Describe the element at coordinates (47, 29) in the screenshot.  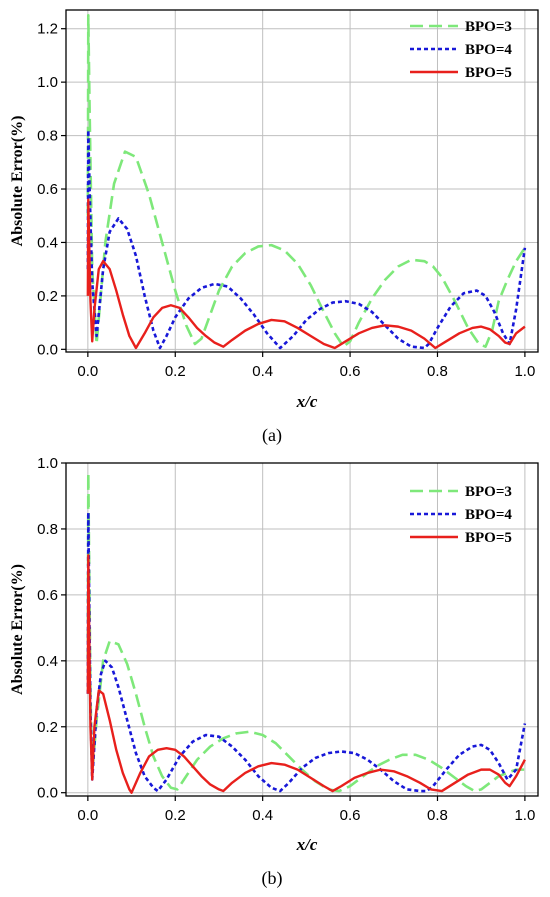
I see `y-tick-label: 1.2` at that location.